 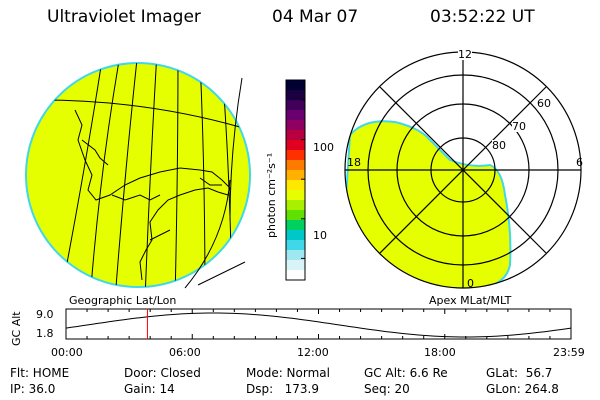 I want to click on colorbar-unit-label: photon cm⁻²s⁻¹, so click(x=271, y=195).